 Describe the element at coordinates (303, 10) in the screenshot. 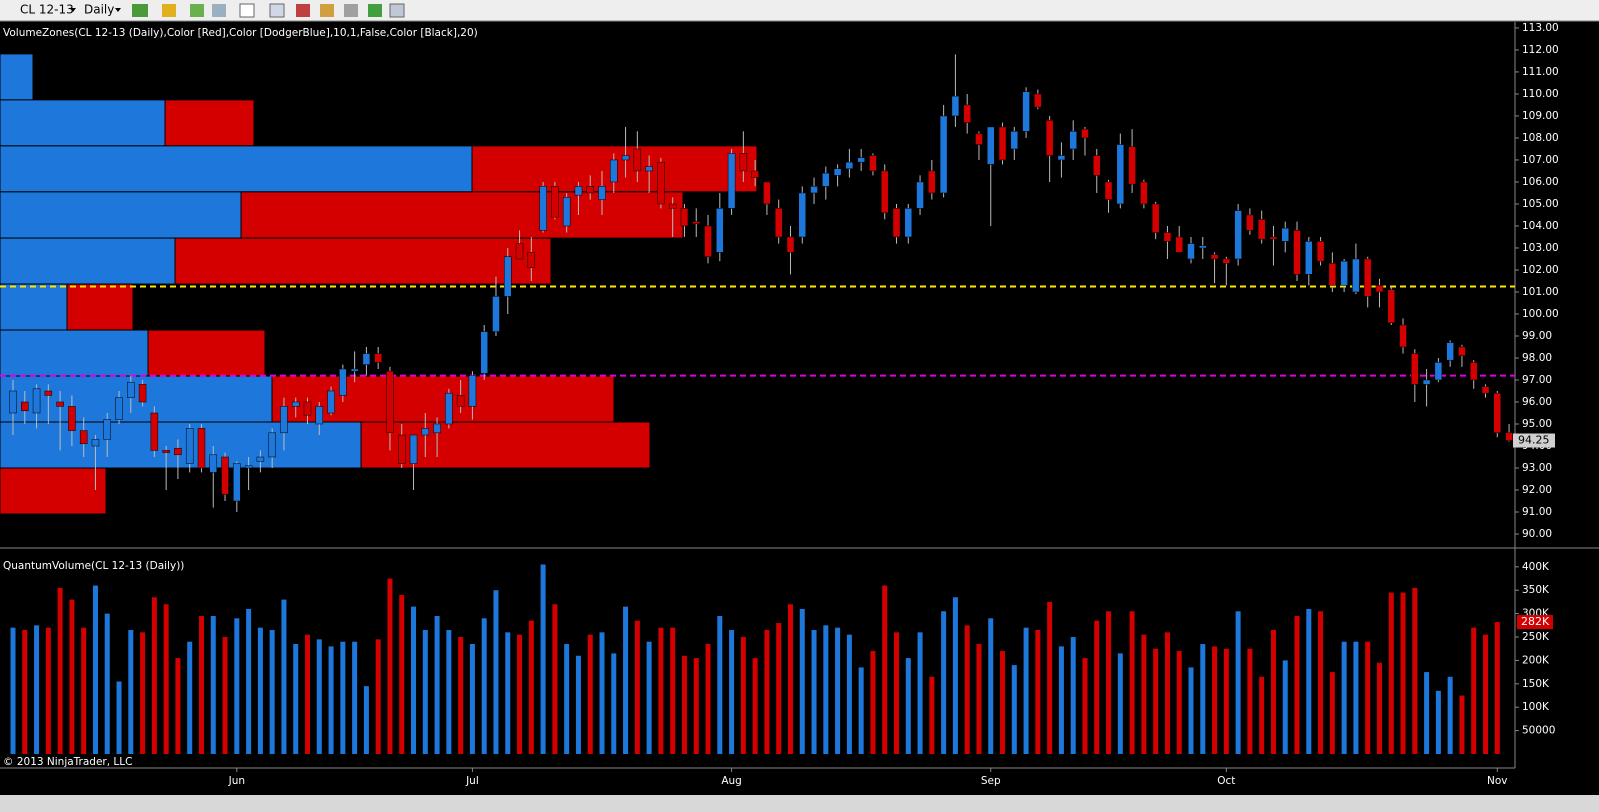

I see `data-box-icon` at that location.